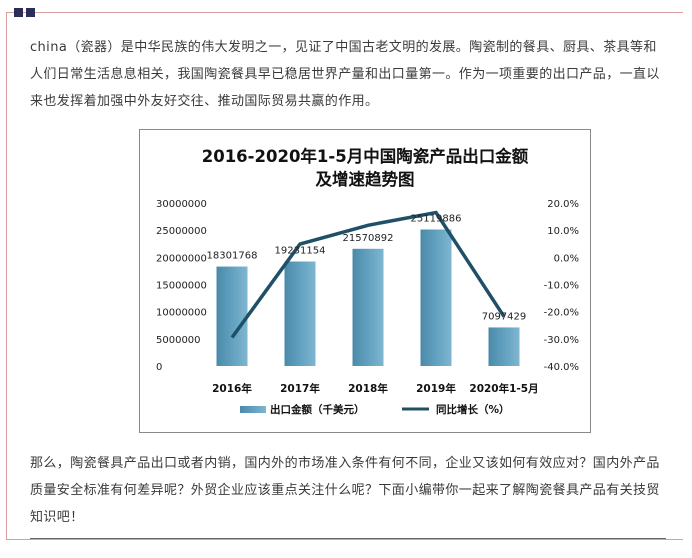  Describe the element at coordinates (232, 256) in the screenshot. I see `bar-value-label: 18301768` at that location.